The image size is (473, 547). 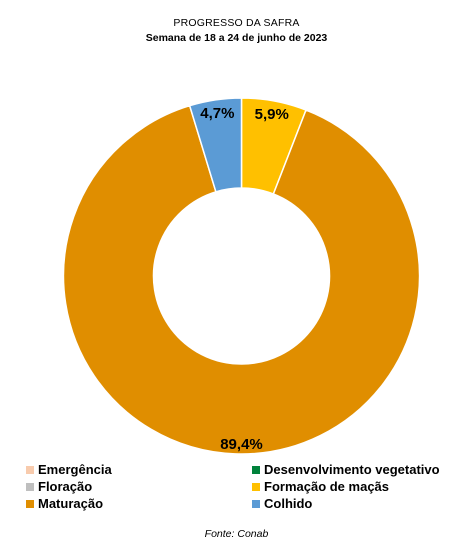 What do you see at coordinates (71, 503) in the screenshot?
I see `legend-label: Maturação` at bounding box center [71, 503].